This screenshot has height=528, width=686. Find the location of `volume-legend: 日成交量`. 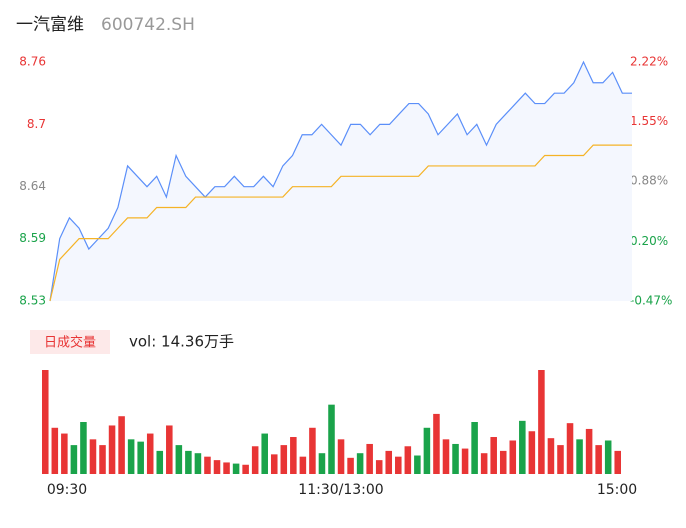

volume-legend: 日成交量 is located at coordinates (70, 343).